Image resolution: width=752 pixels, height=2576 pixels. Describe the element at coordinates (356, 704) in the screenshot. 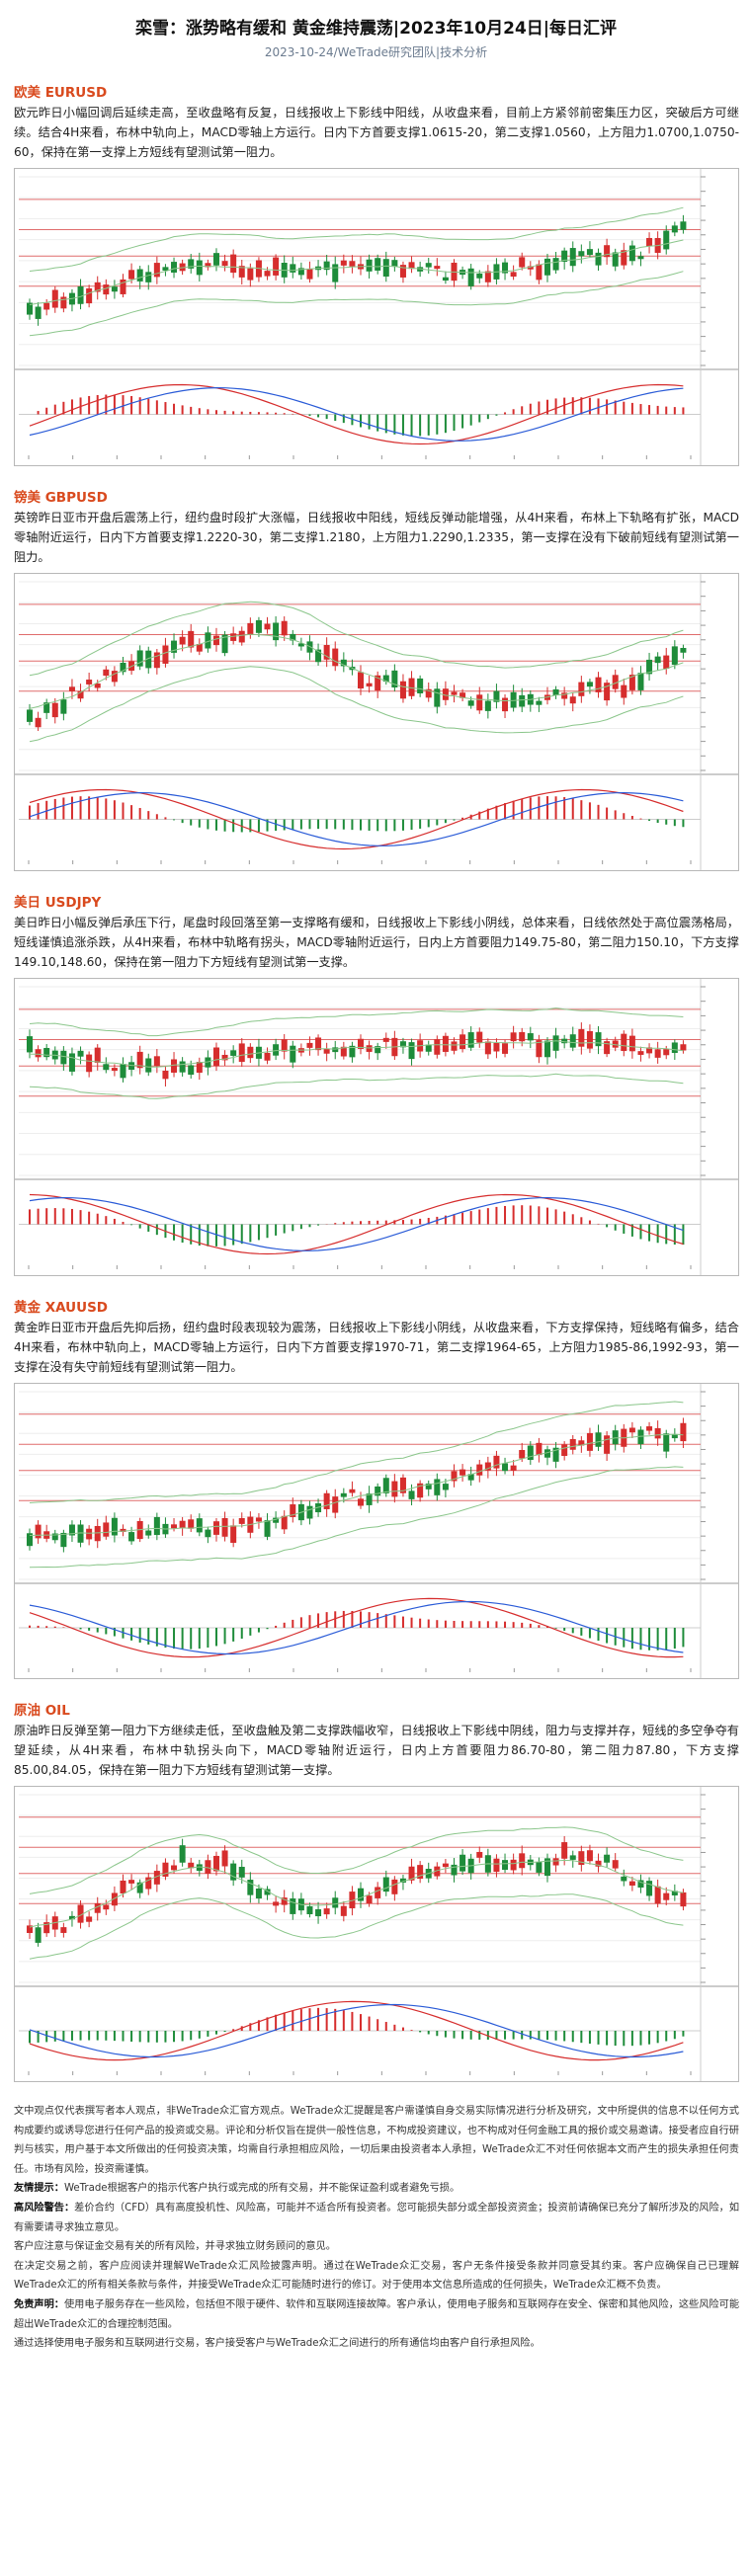

I see `bollinger-lower` at that location.